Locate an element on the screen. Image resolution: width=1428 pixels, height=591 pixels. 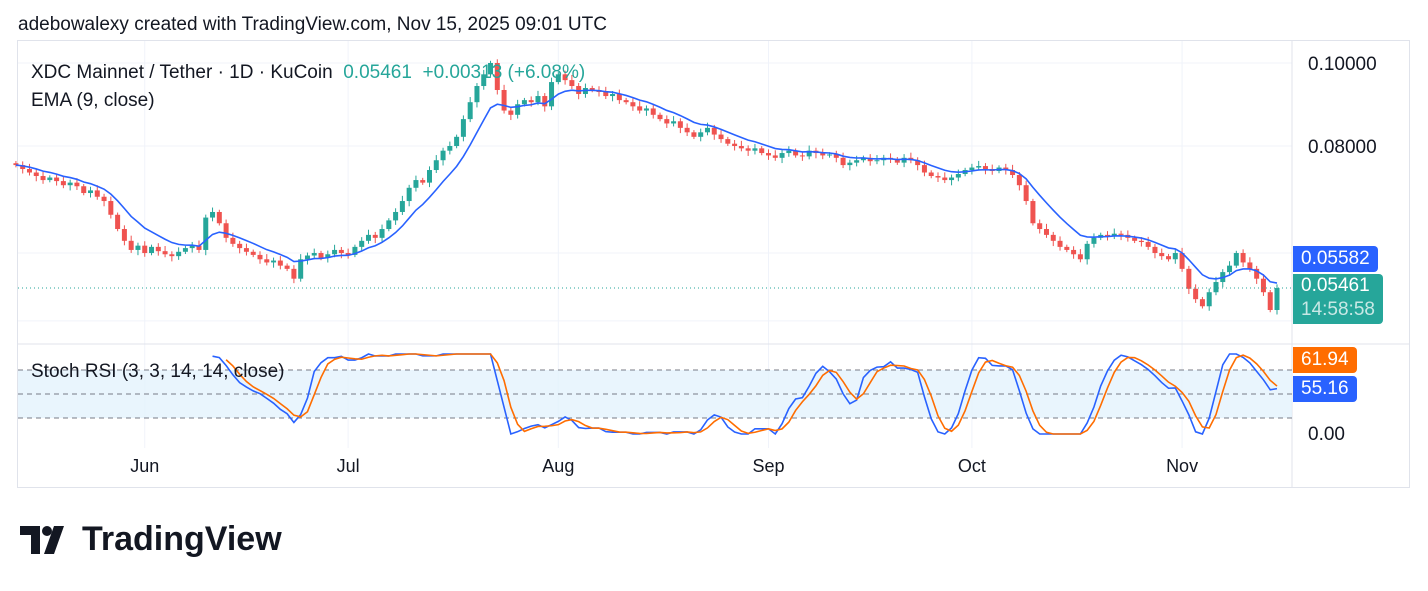
x-tick-label: Aug is located at coordinates (558, 466).